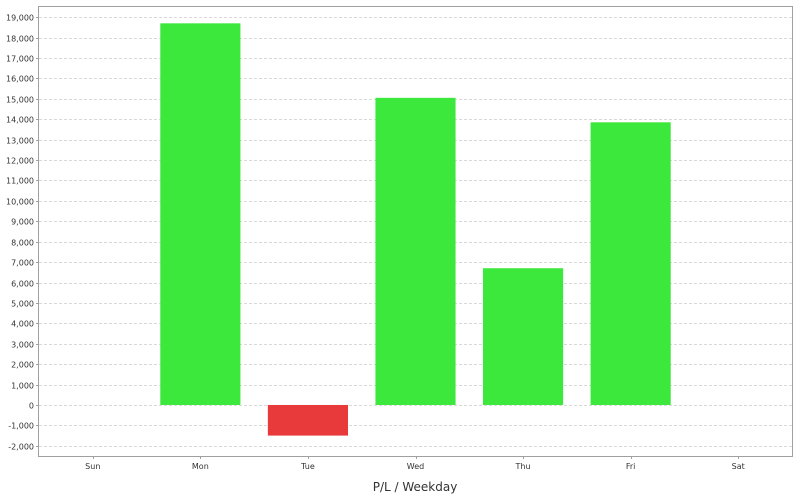 The height and width of the screenshot is (500, 800). I want to click on y-tick-label: 9,000, so click(22, 222).